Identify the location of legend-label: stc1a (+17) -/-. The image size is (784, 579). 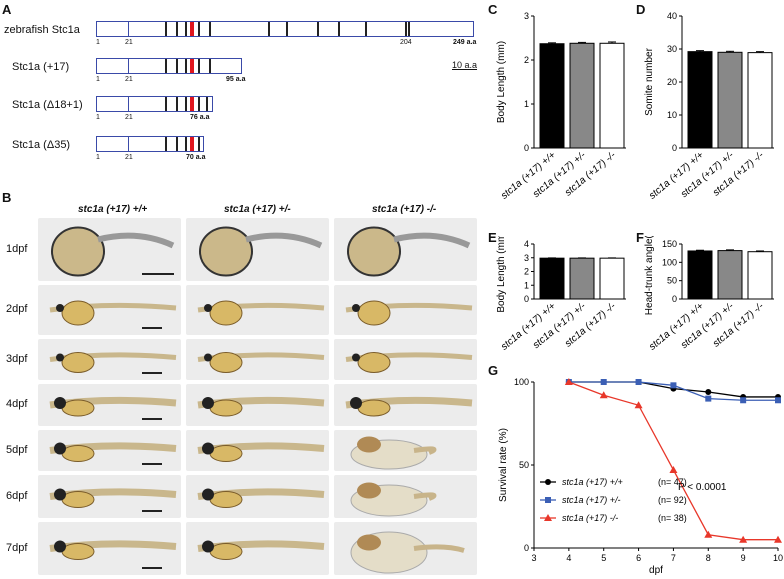
(590, 518).